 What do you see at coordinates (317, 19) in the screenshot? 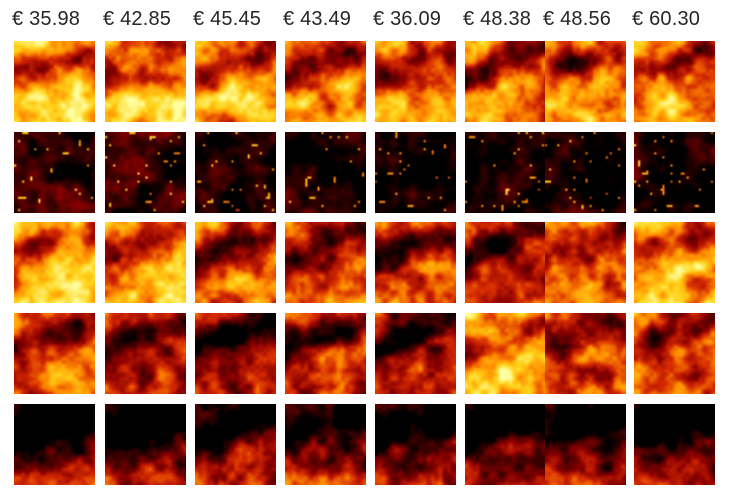
I see `price-label: € 43.49` at bounding box center [317, 19].